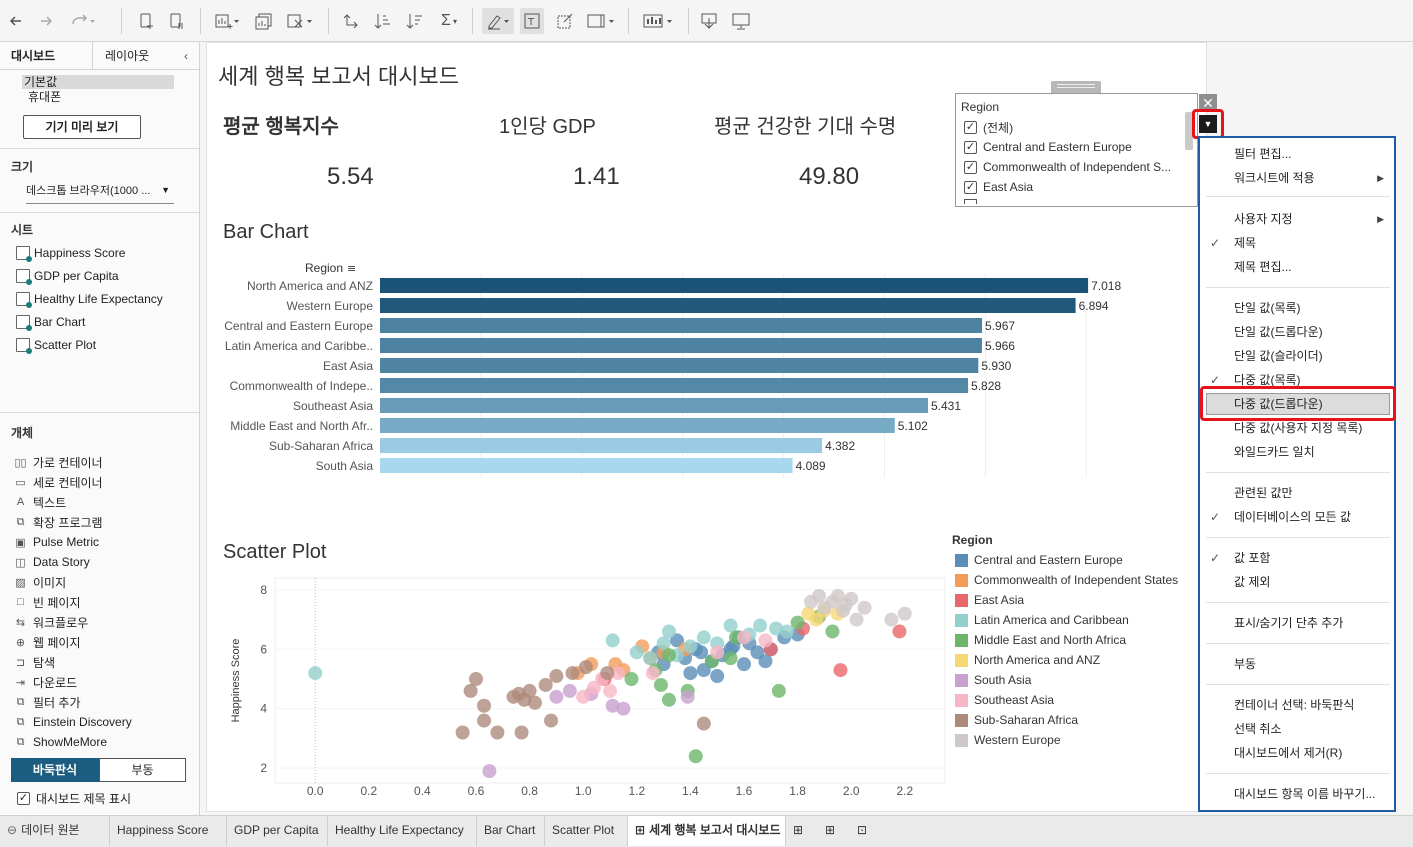  I want to click on object-pulse-metric: ▣ Pulse Metric, so click(56, 542).